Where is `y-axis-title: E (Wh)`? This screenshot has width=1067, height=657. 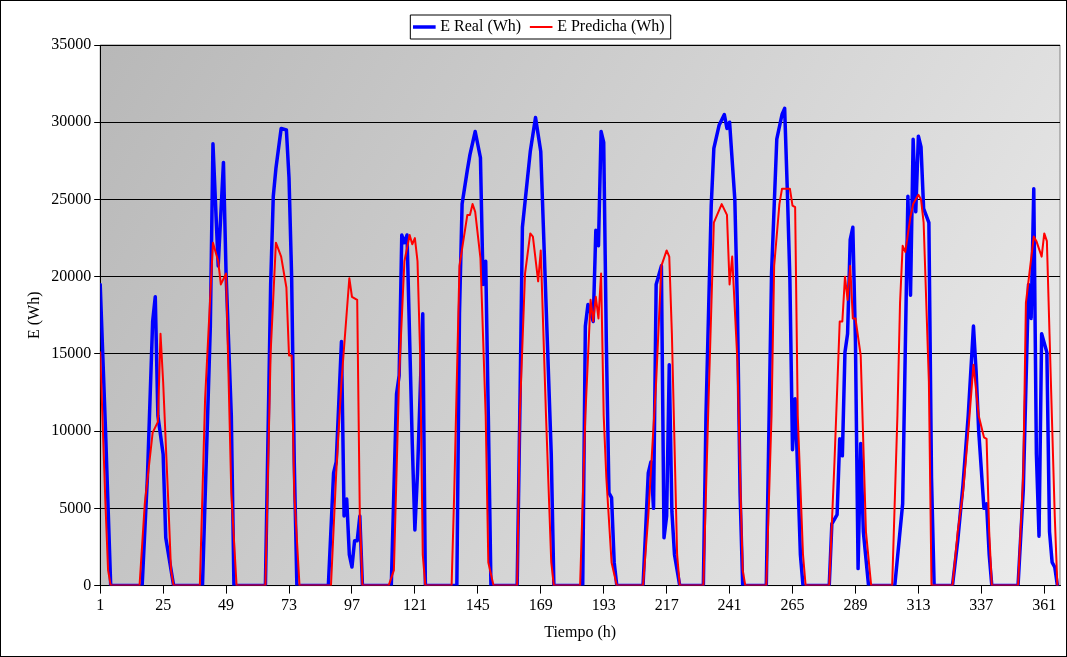
y-axis-title: E (Wh) is located at coordinates (33, 315).